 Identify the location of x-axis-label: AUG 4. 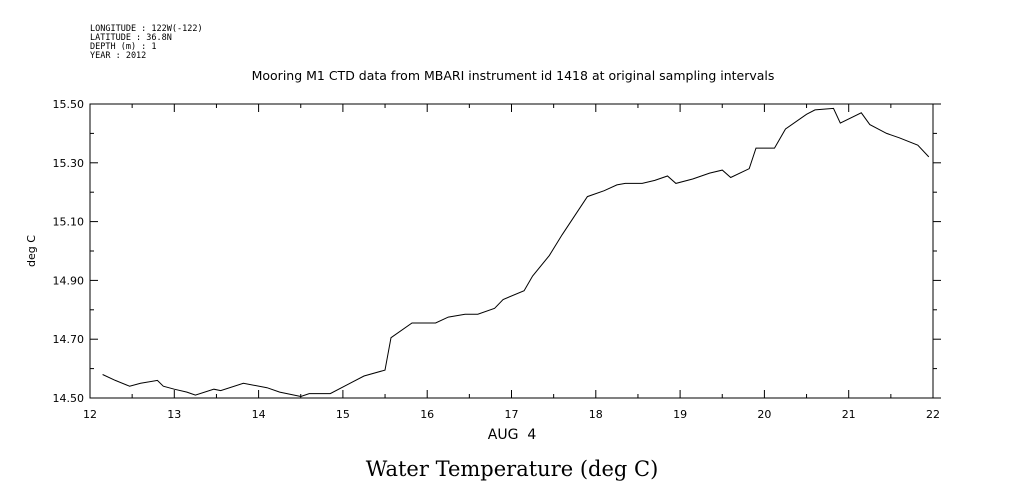
(512, 435).